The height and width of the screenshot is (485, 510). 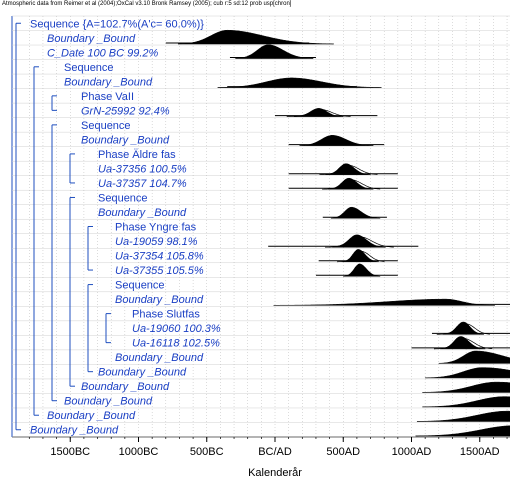 What do you see at coordinates (139, 452) in the screenshot?
I see `x-tick-label: 1000BC` at bounding box center [139, 452].